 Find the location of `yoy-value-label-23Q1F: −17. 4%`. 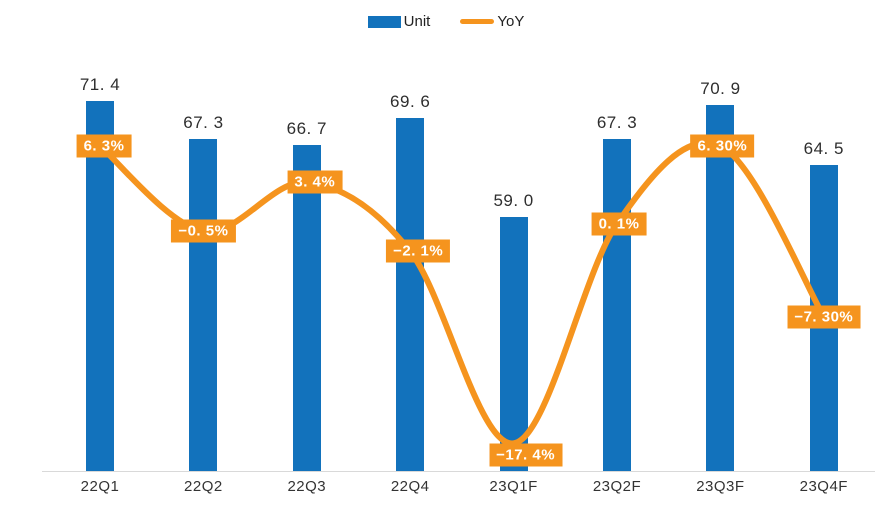

yoy-value-label-23Q1F: −17. 4% is located at coordinates (526, 455).